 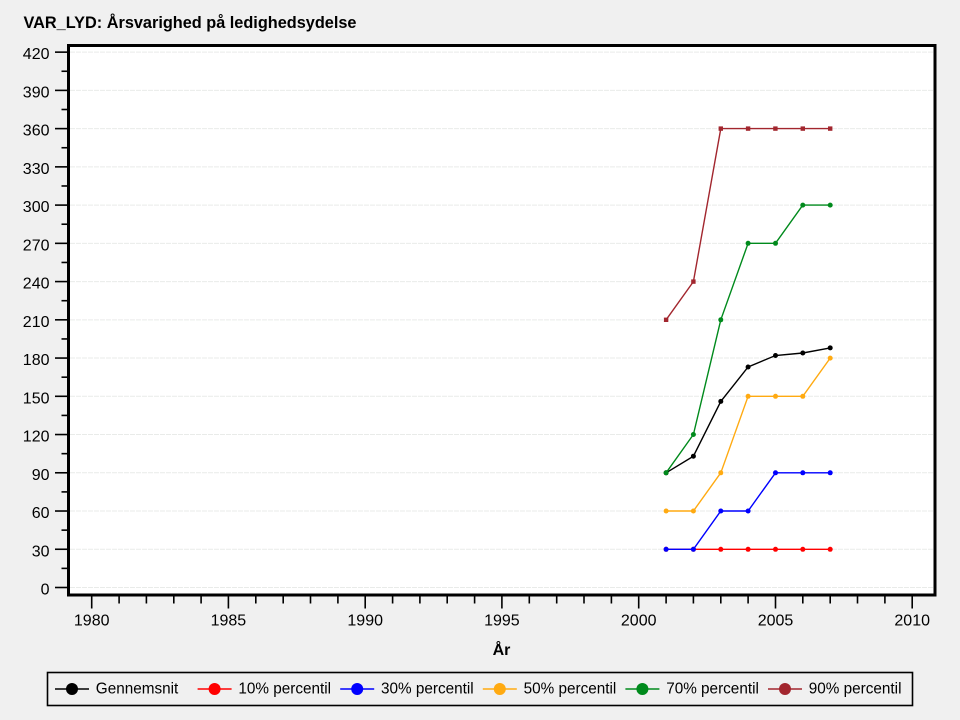 What do you see at coordinates (36, 131) in the screenshot?
I see `svg-text: 360` at bounding box center [36, 131].